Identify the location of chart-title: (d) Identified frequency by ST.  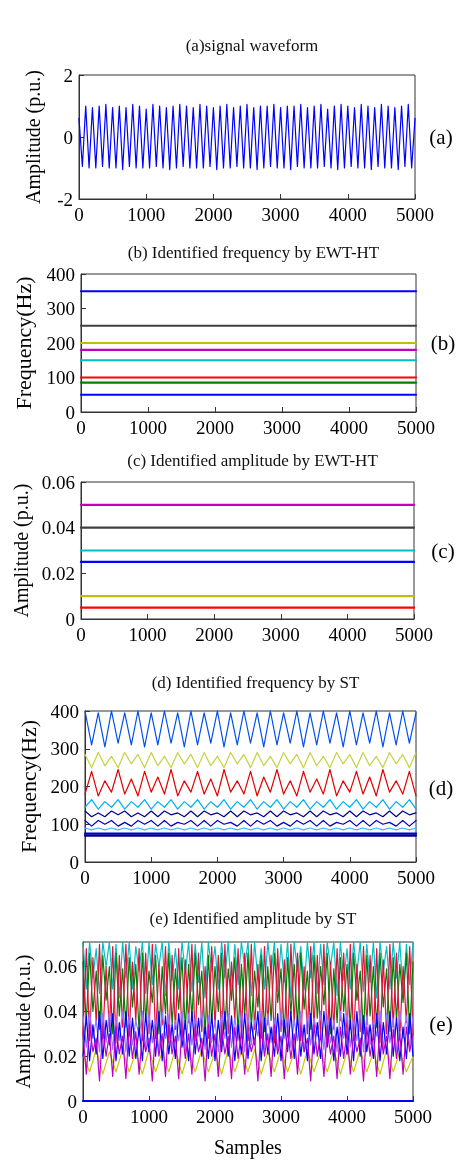
(255, 682).